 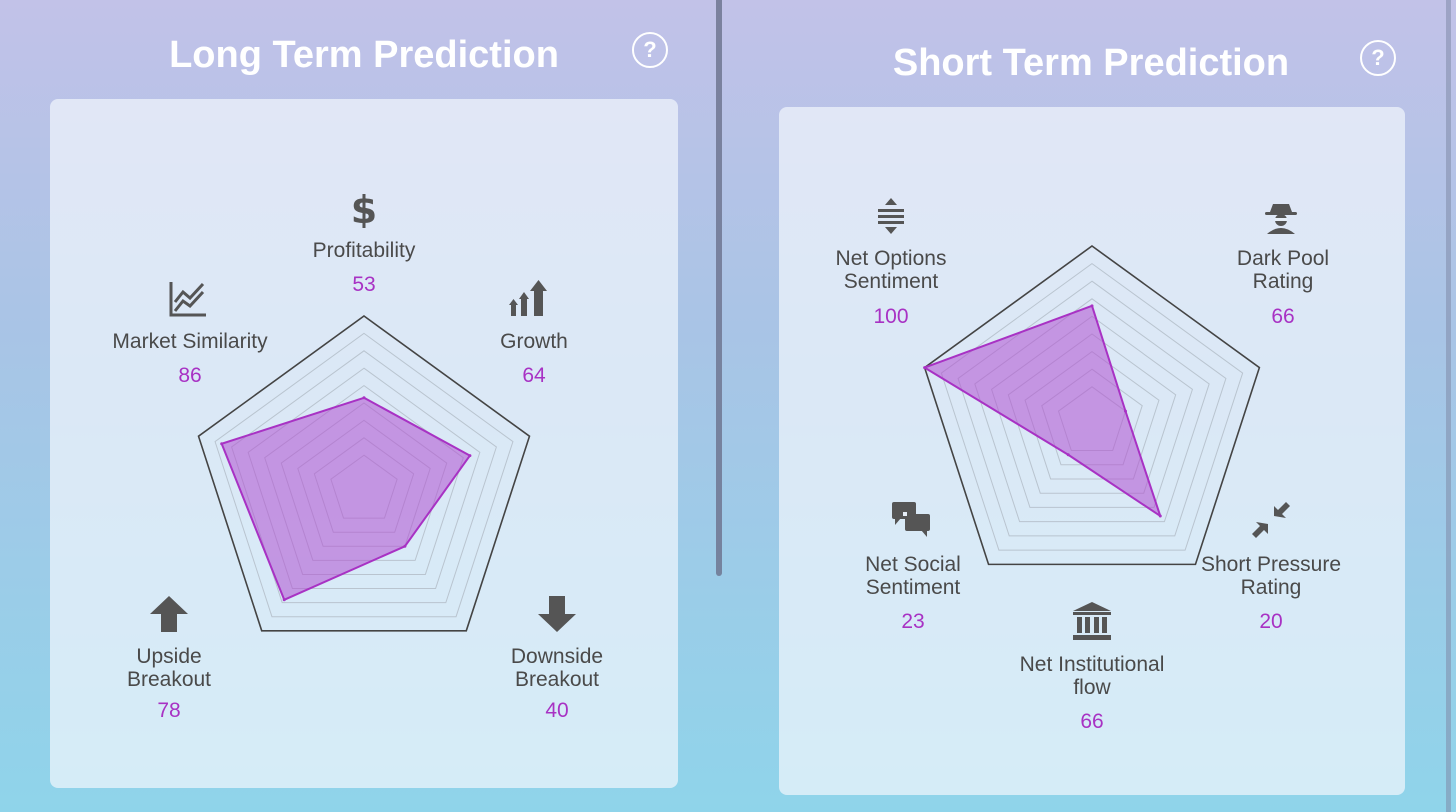 What do you see at coordinates (891, 218) in the screenshot?
I see `sort-arrows-icon` at bounding box center [891, 218].